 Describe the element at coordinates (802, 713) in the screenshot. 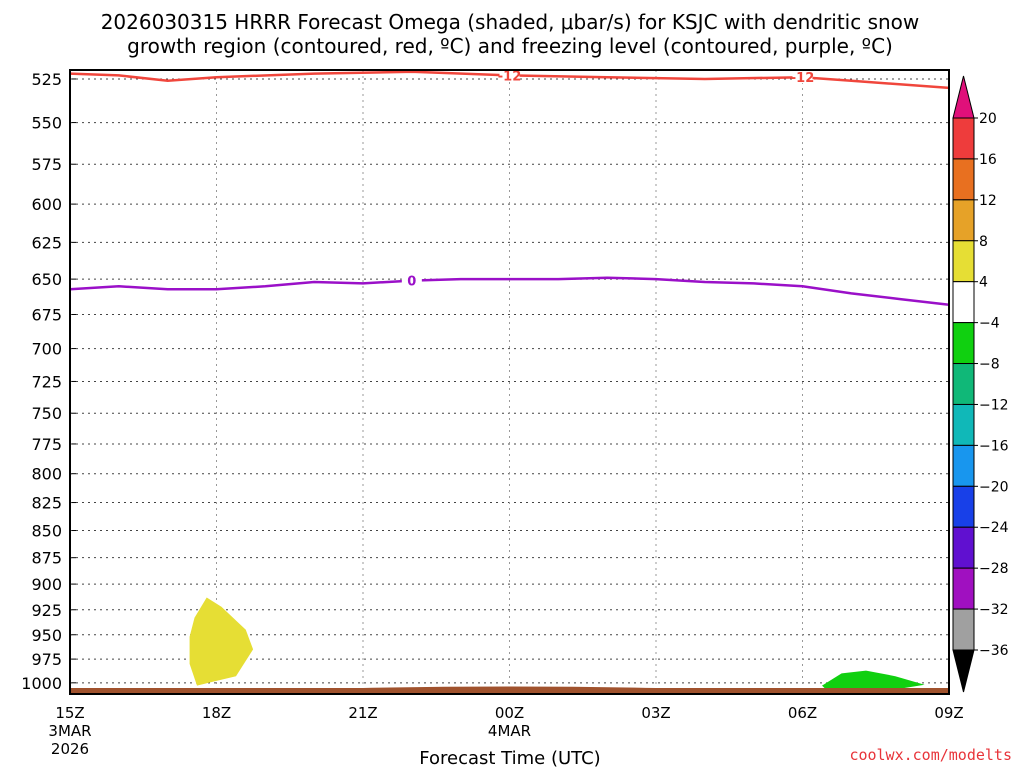

I see `time-tick-label: 06Z` at that location.